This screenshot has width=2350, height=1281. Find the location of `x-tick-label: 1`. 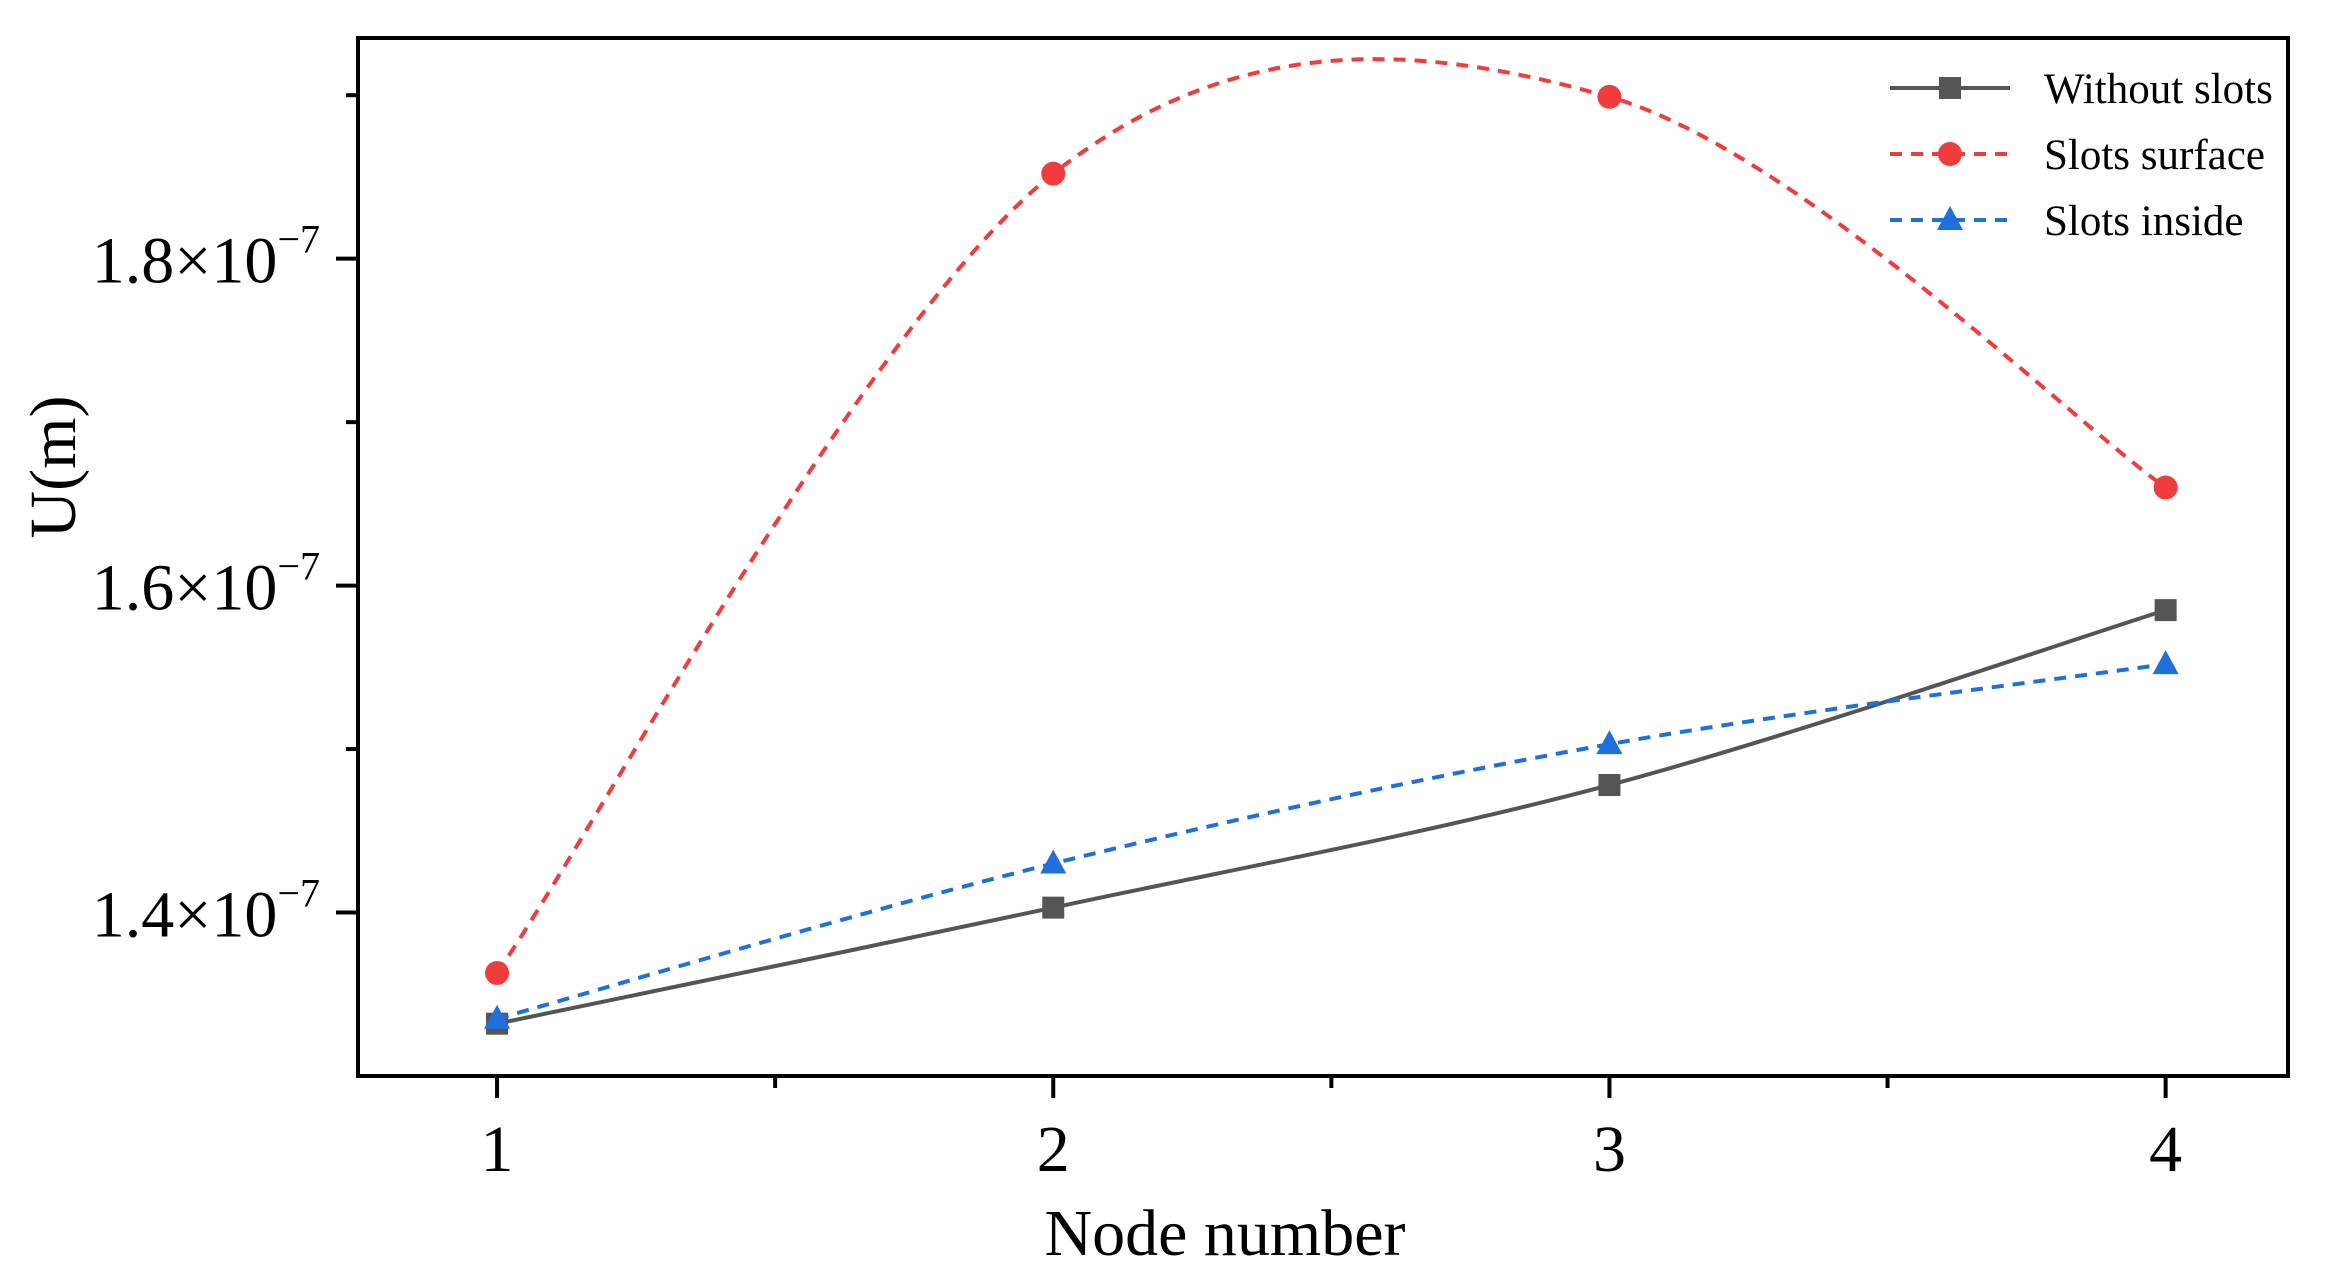

x-tick-label: 1 is located at coordinates (497, 1149).